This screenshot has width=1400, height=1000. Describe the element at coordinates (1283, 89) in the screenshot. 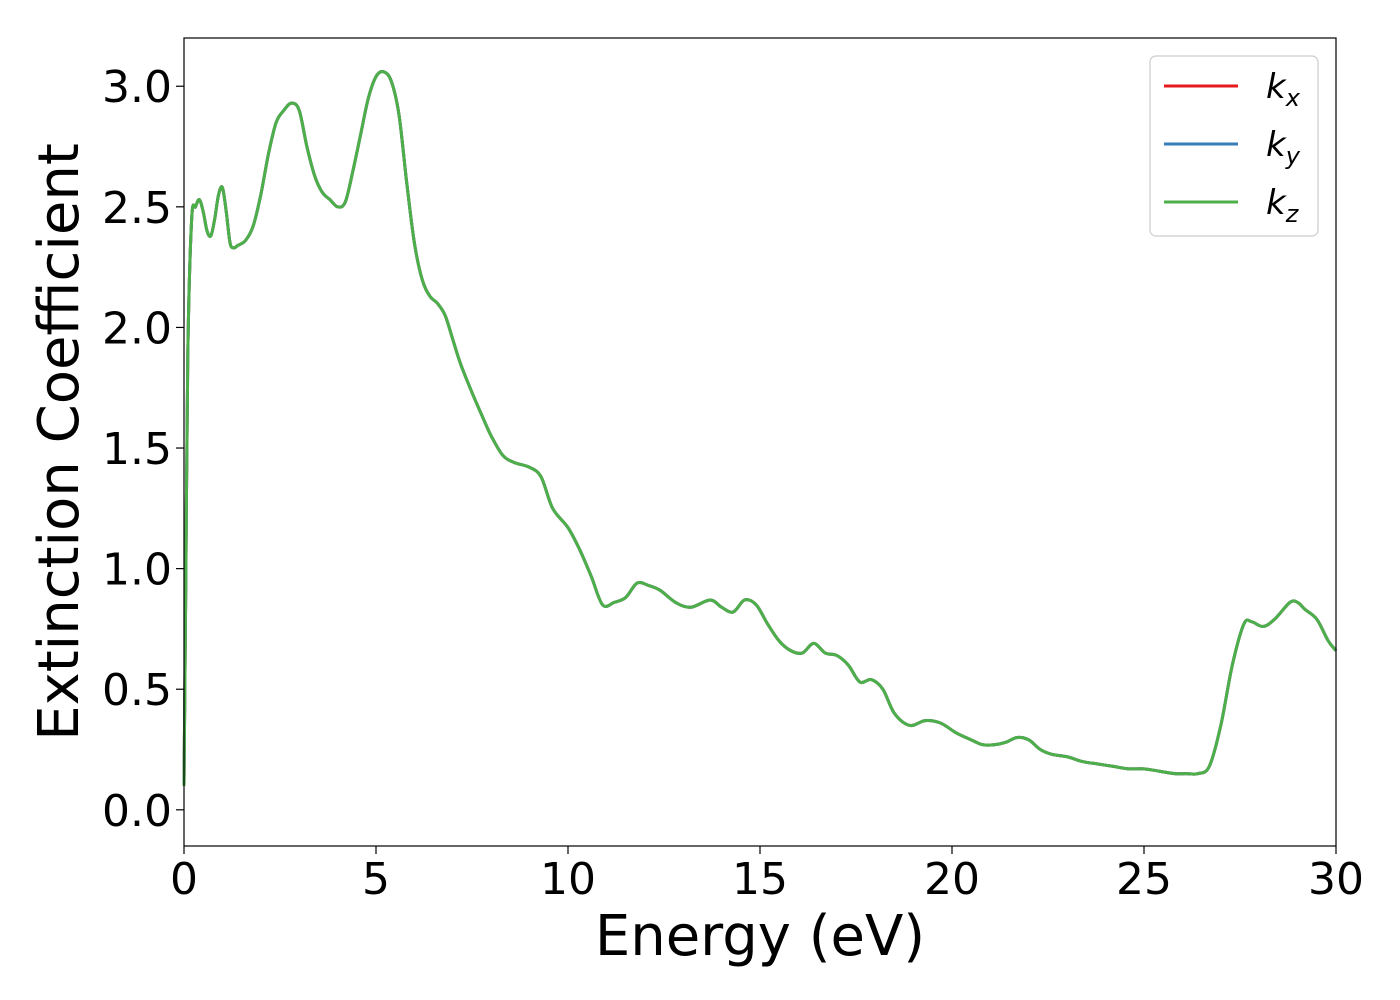

I see `legend-label-x: kx` at that location.